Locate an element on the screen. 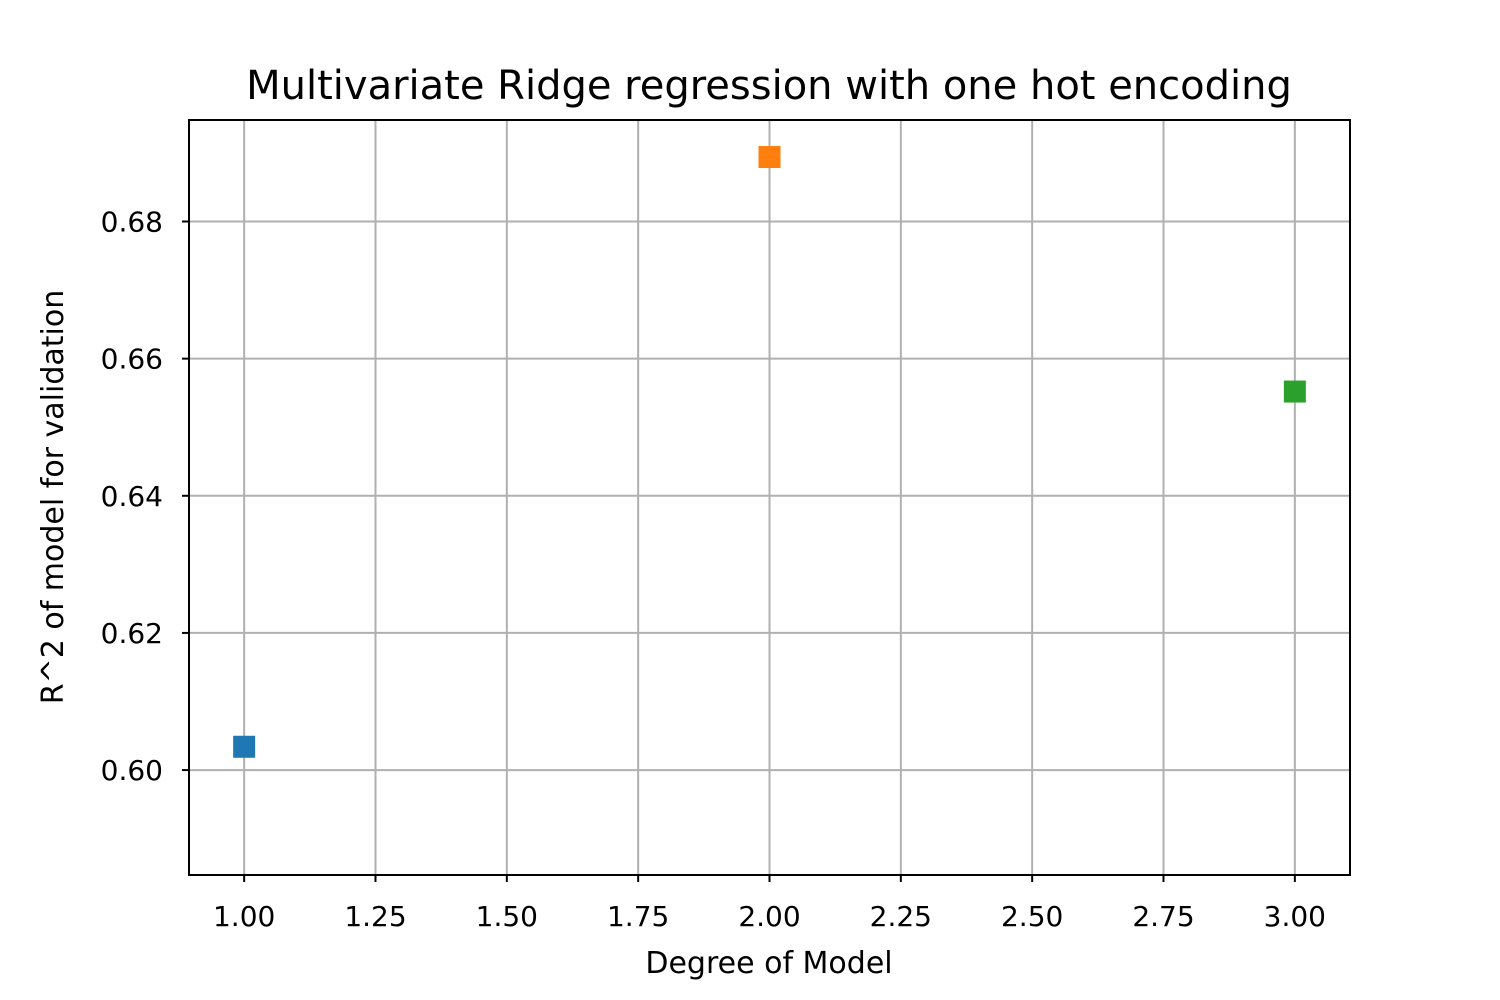 This screenshot has width=1500, height=1000. x-tick-label: 2.75 is located at coordinates (1163, 916).